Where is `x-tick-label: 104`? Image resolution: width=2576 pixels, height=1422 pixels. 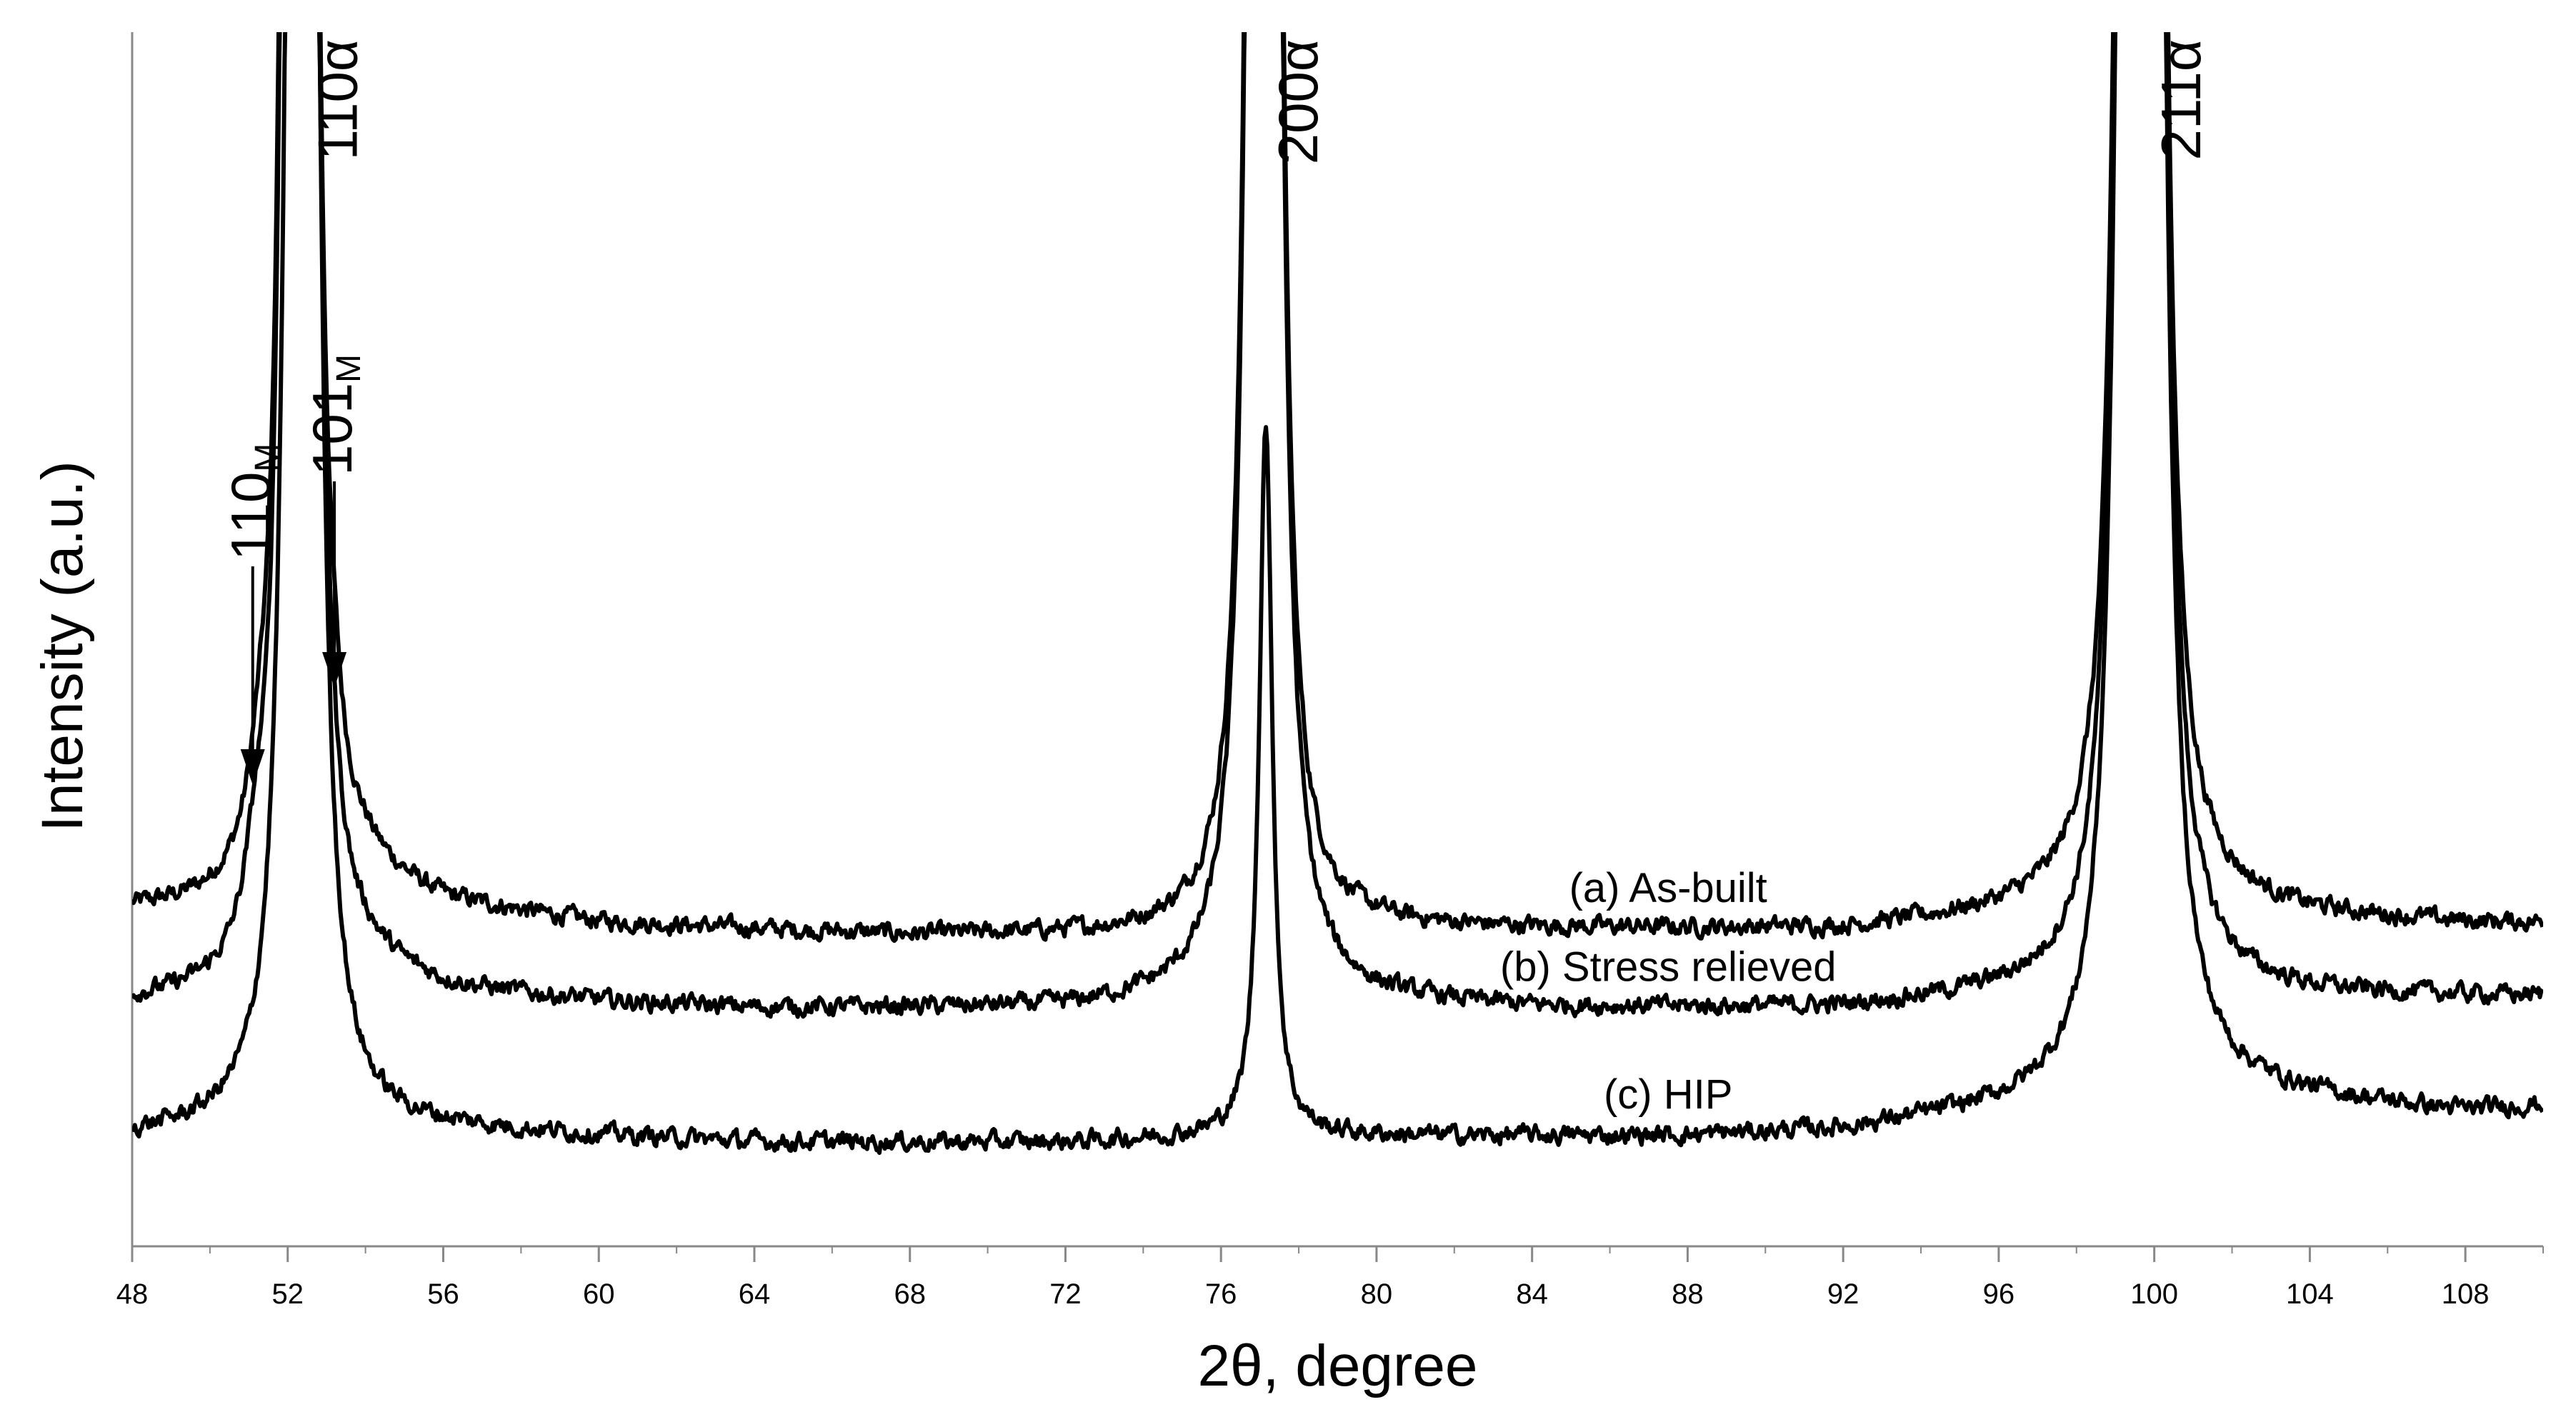 x-tick-label: 104 is located at coordinates (2310, 1294).